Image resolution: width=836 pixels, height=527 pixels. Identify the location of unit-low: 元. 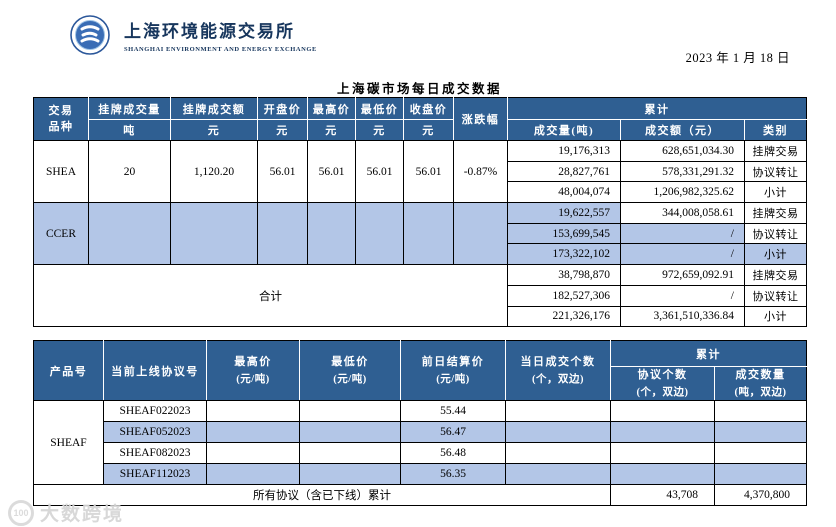
(379, 130).